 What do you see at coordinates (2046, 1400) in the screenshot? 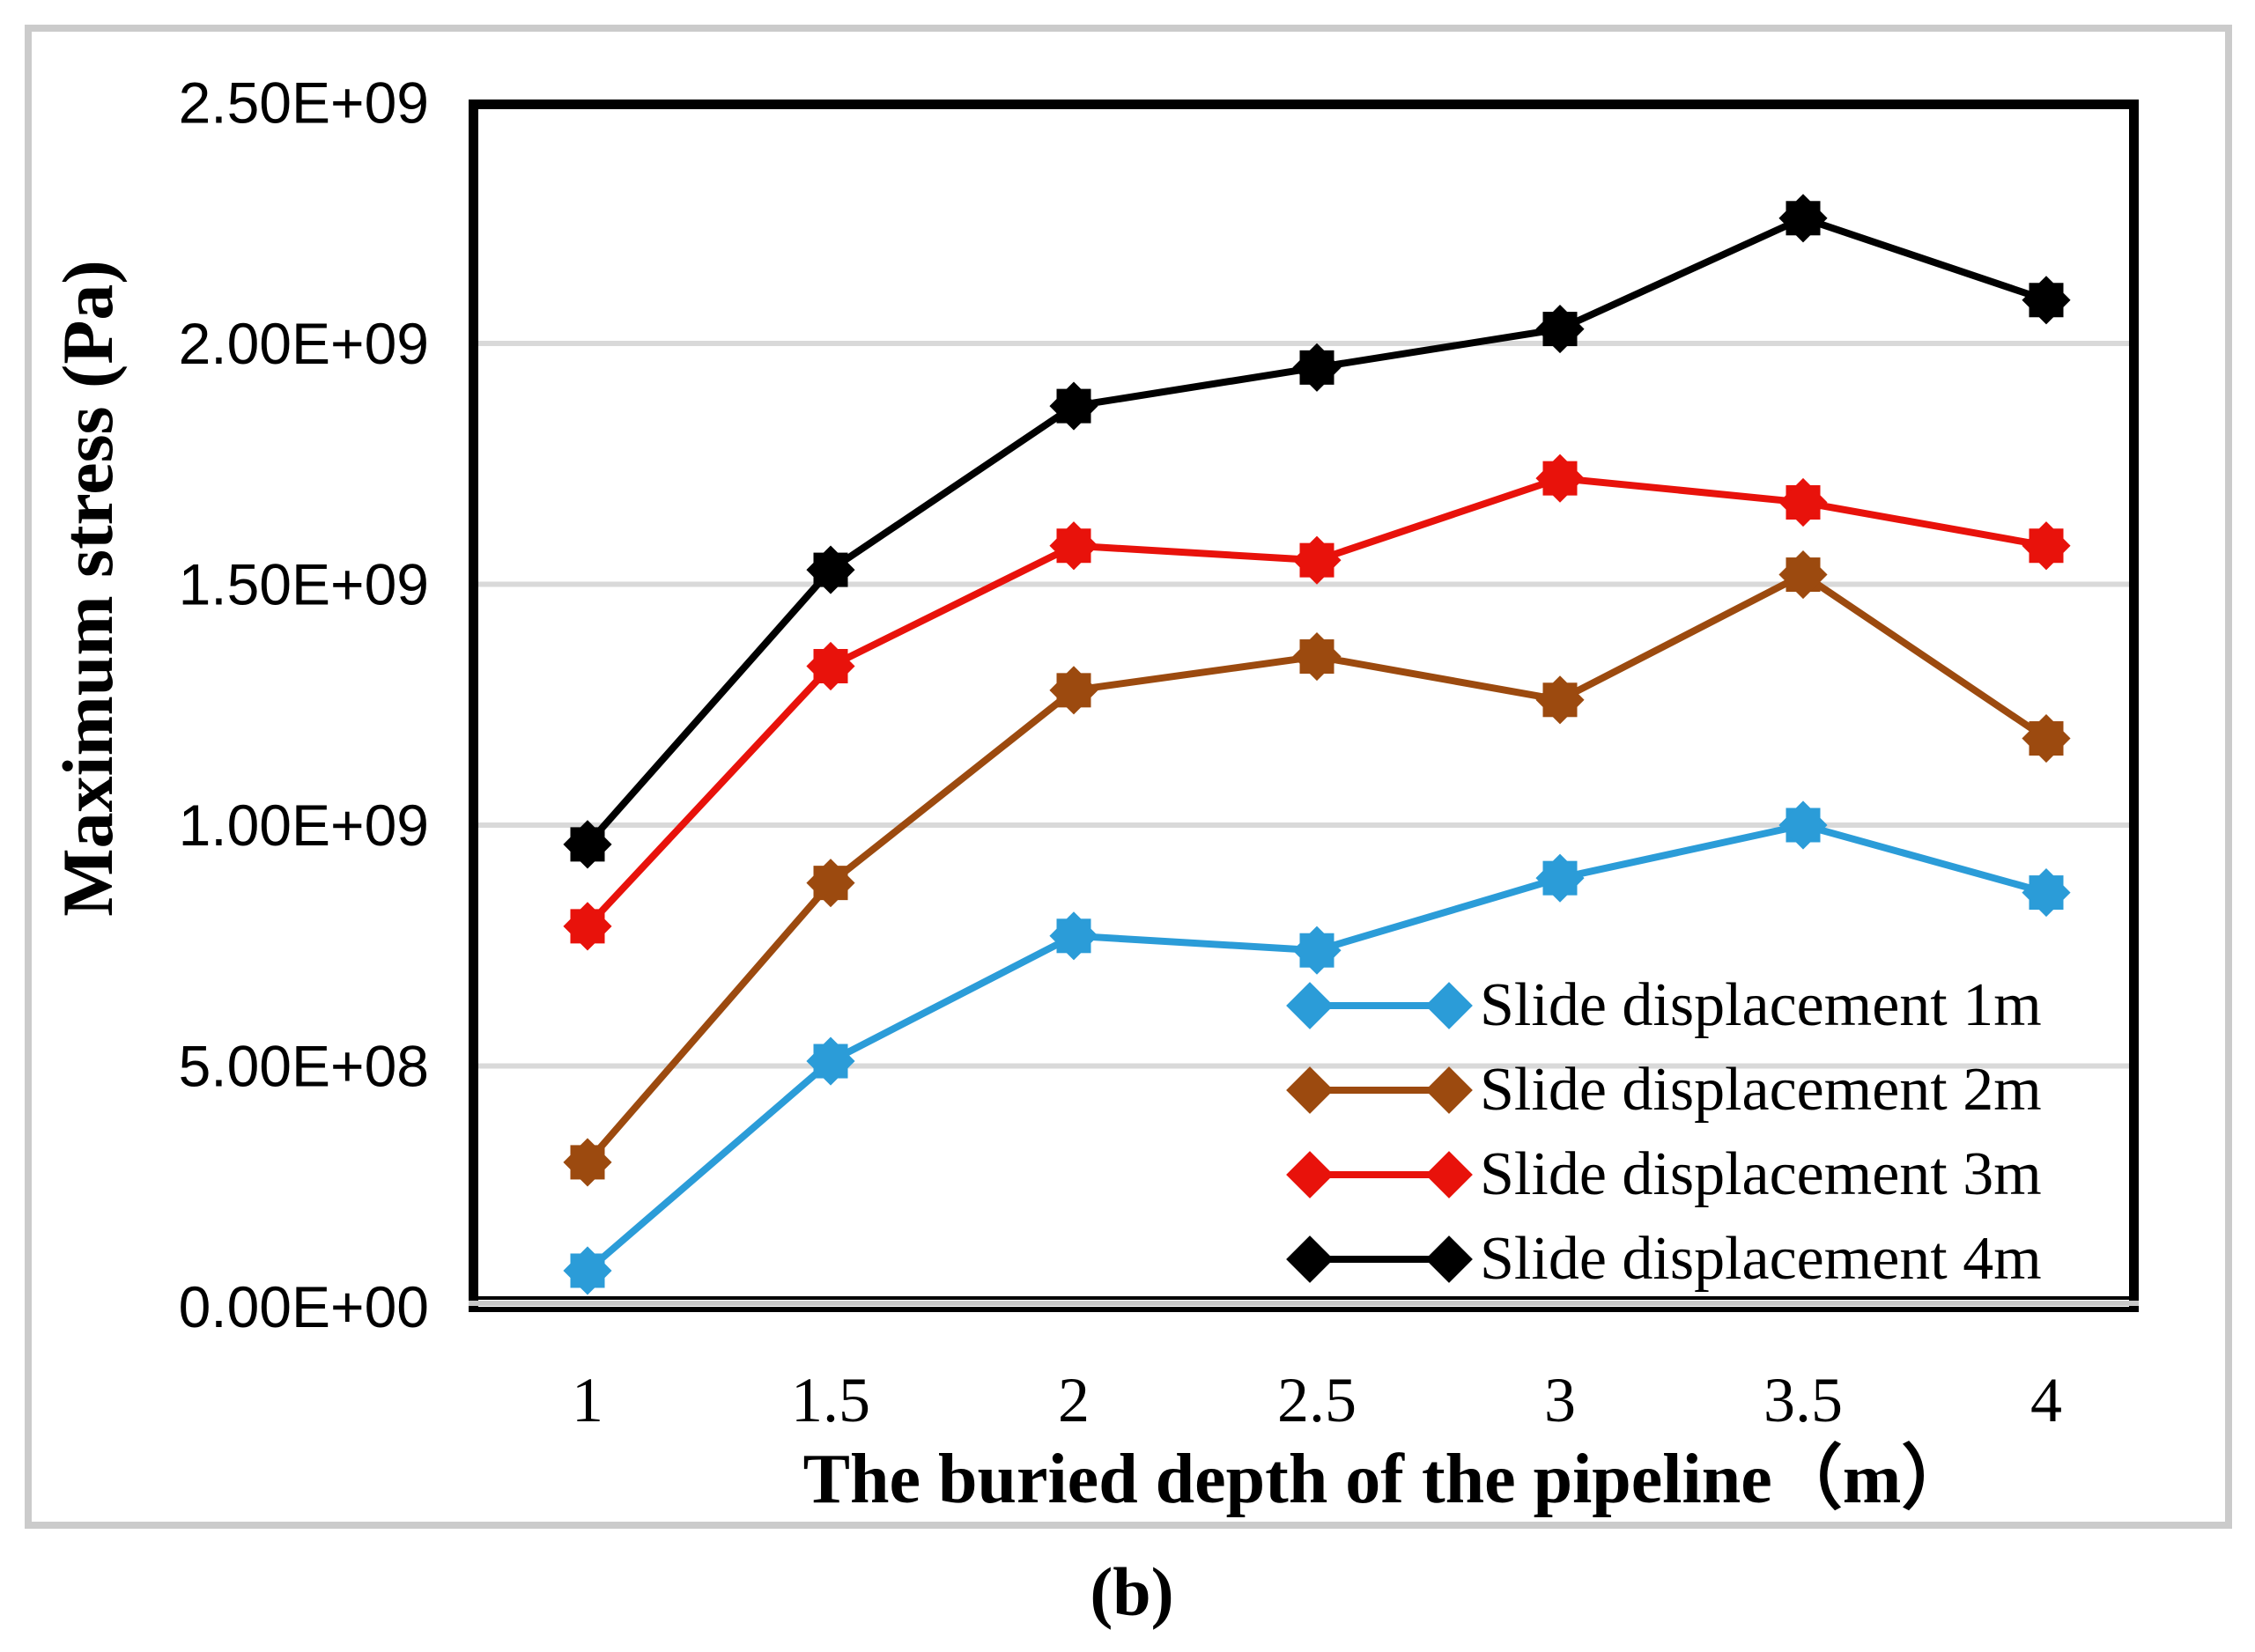
I see `x-tick-label: 4` at bounding box center [2046, 1400].